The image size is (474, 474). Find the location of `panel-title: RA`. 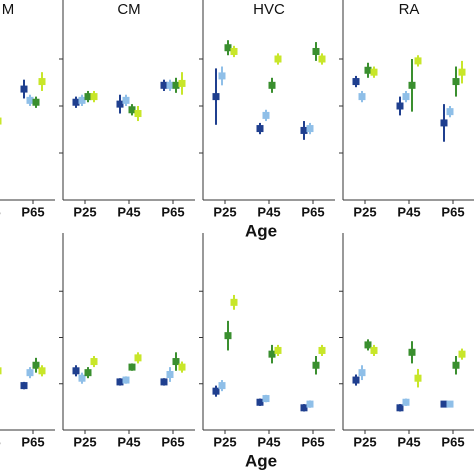

panel-title: RA is located at coordinates (409, 9).